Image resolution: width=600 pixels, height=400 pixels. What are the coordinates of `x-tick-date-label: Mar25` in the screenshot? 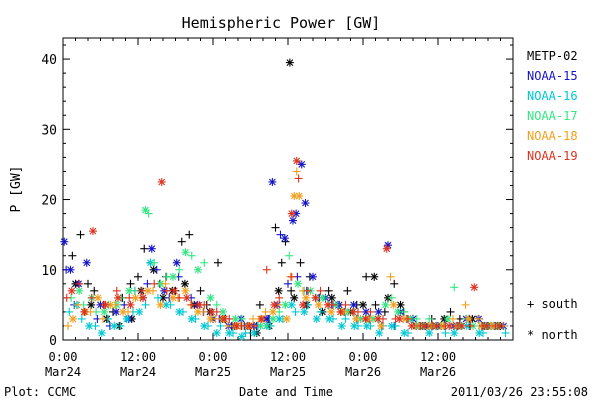 It's located at (213, 372).